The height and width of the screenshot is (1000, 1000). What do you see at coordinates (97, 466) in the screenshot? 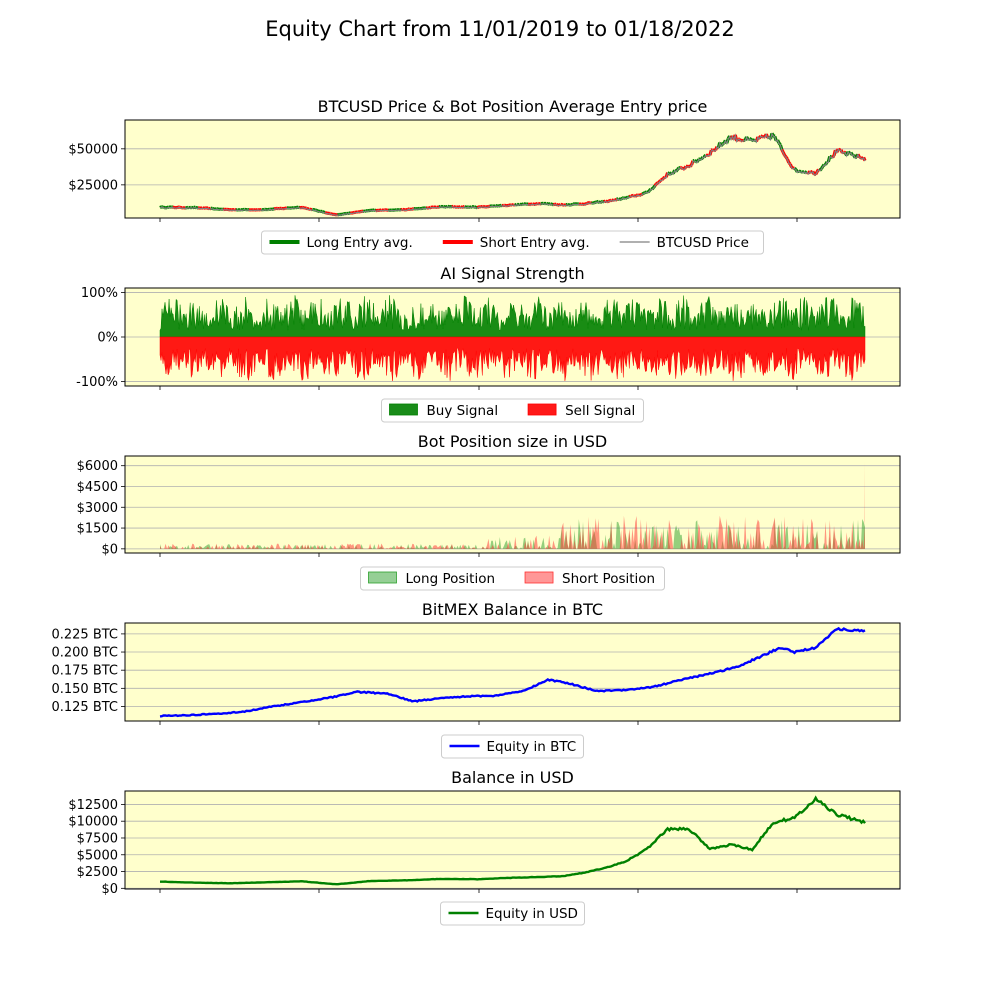
I see `y-tick-label: $6000` at bounding box center [97, 466].